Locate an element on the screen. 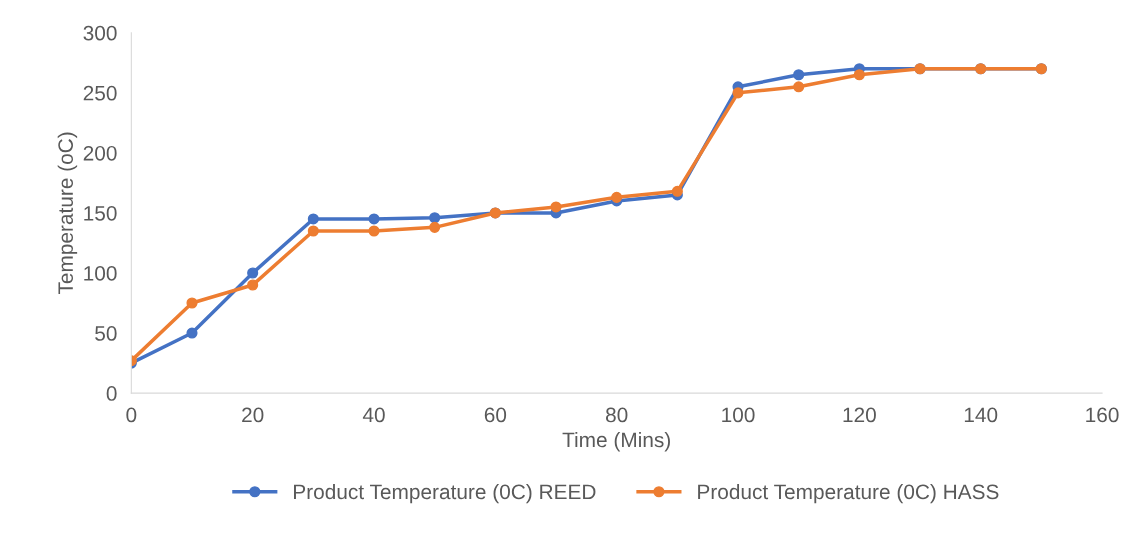 The height and width of the screenshot is (546, 1142). y-tick-label: 150 is located at coordinates (100, 213).